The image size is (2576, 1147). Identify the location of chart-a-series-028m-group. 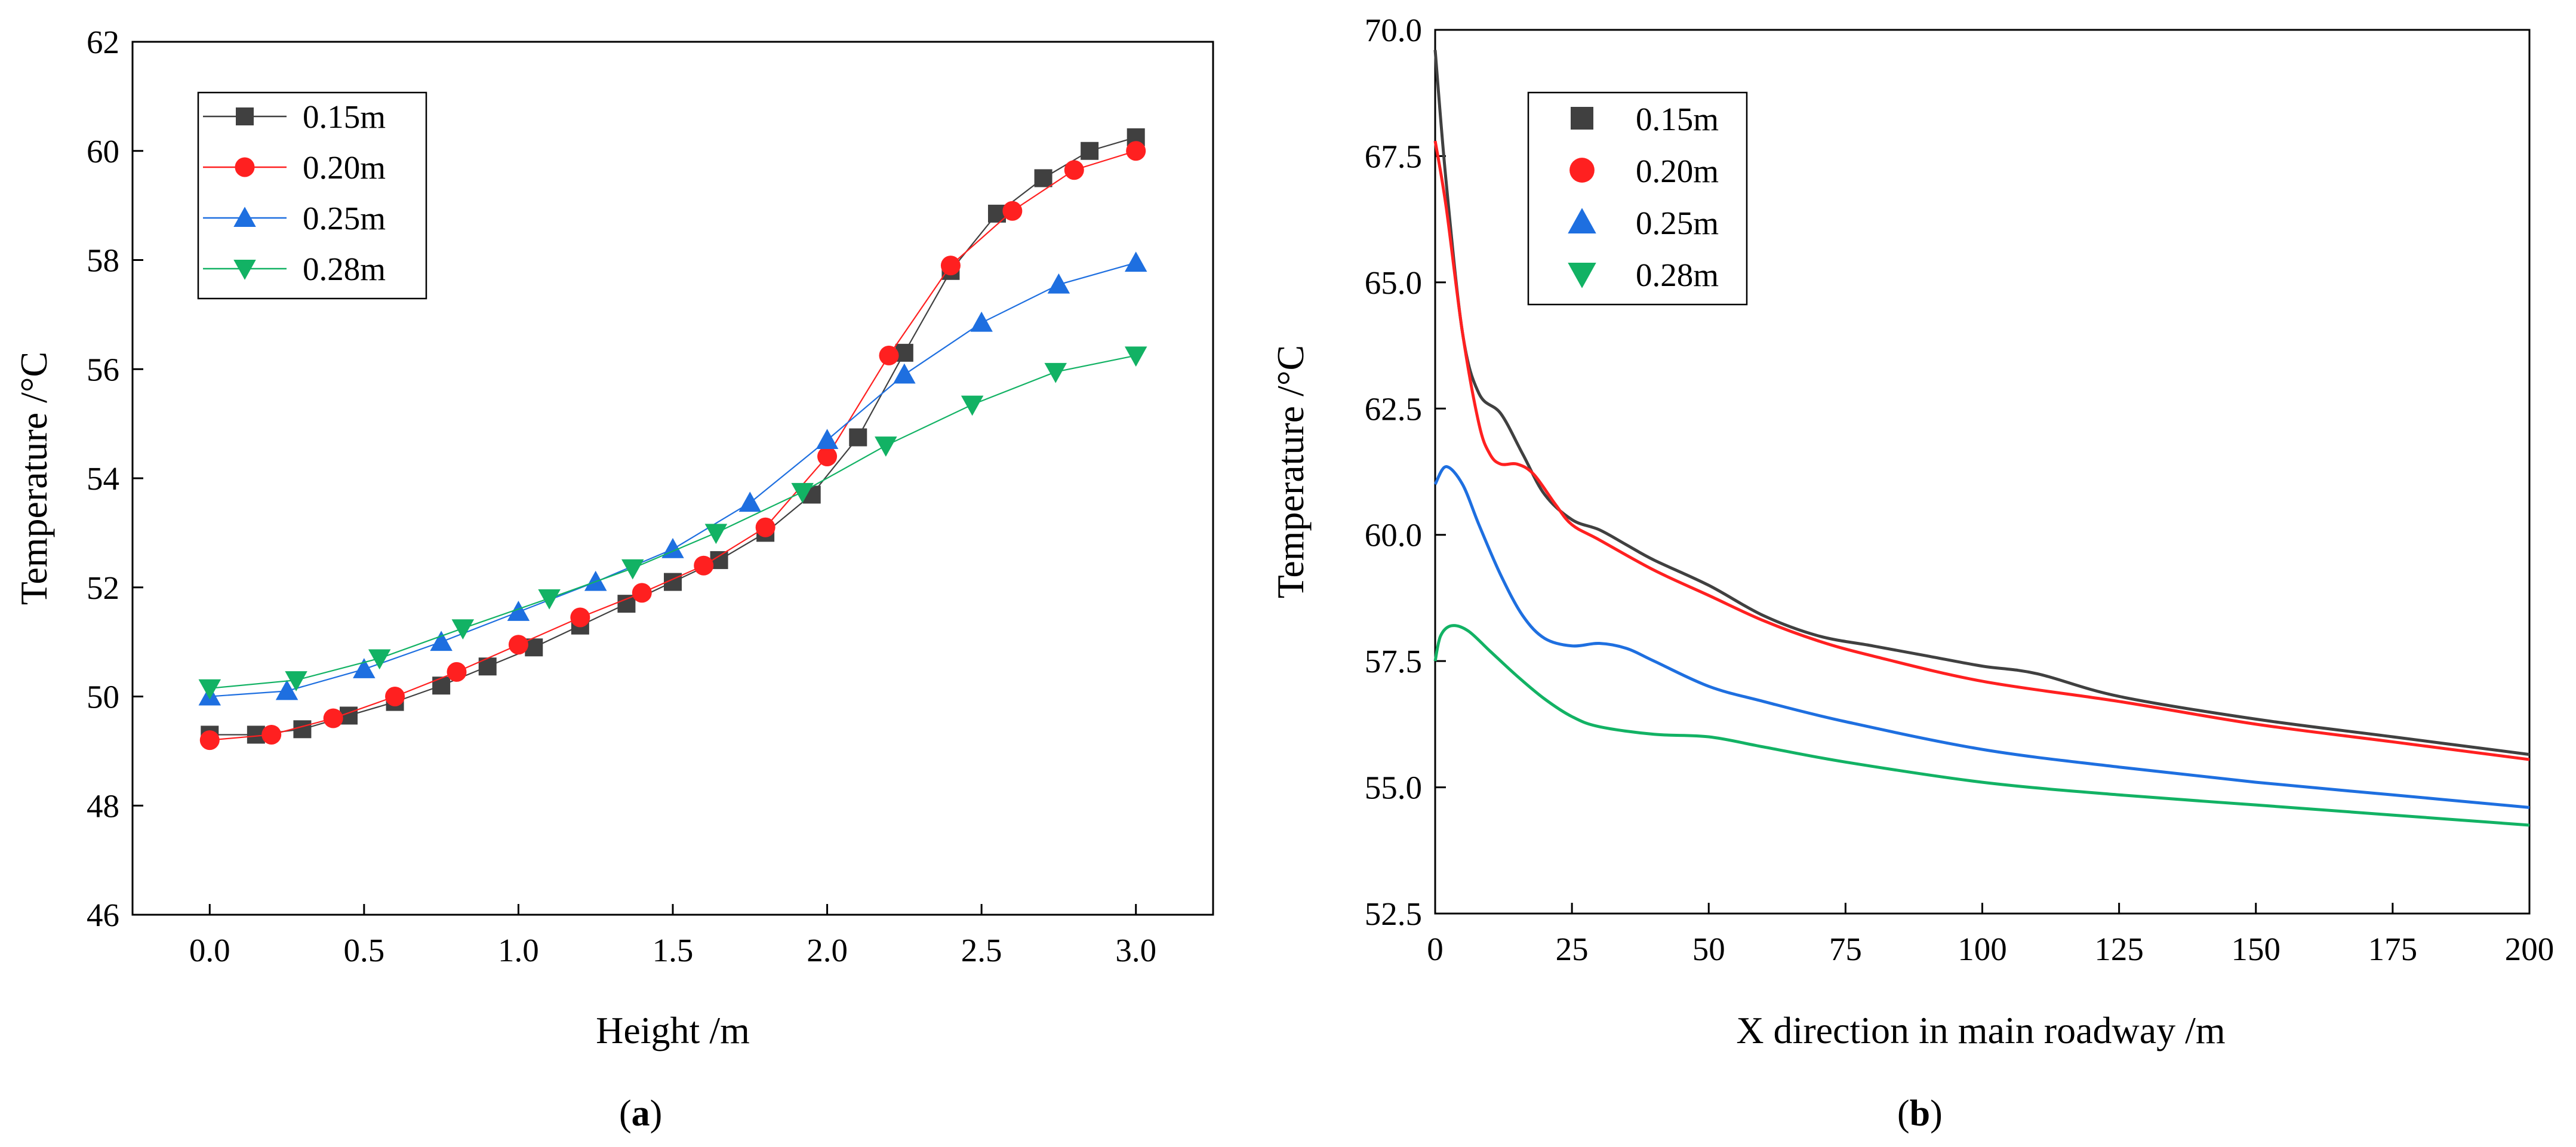
(672, 523).